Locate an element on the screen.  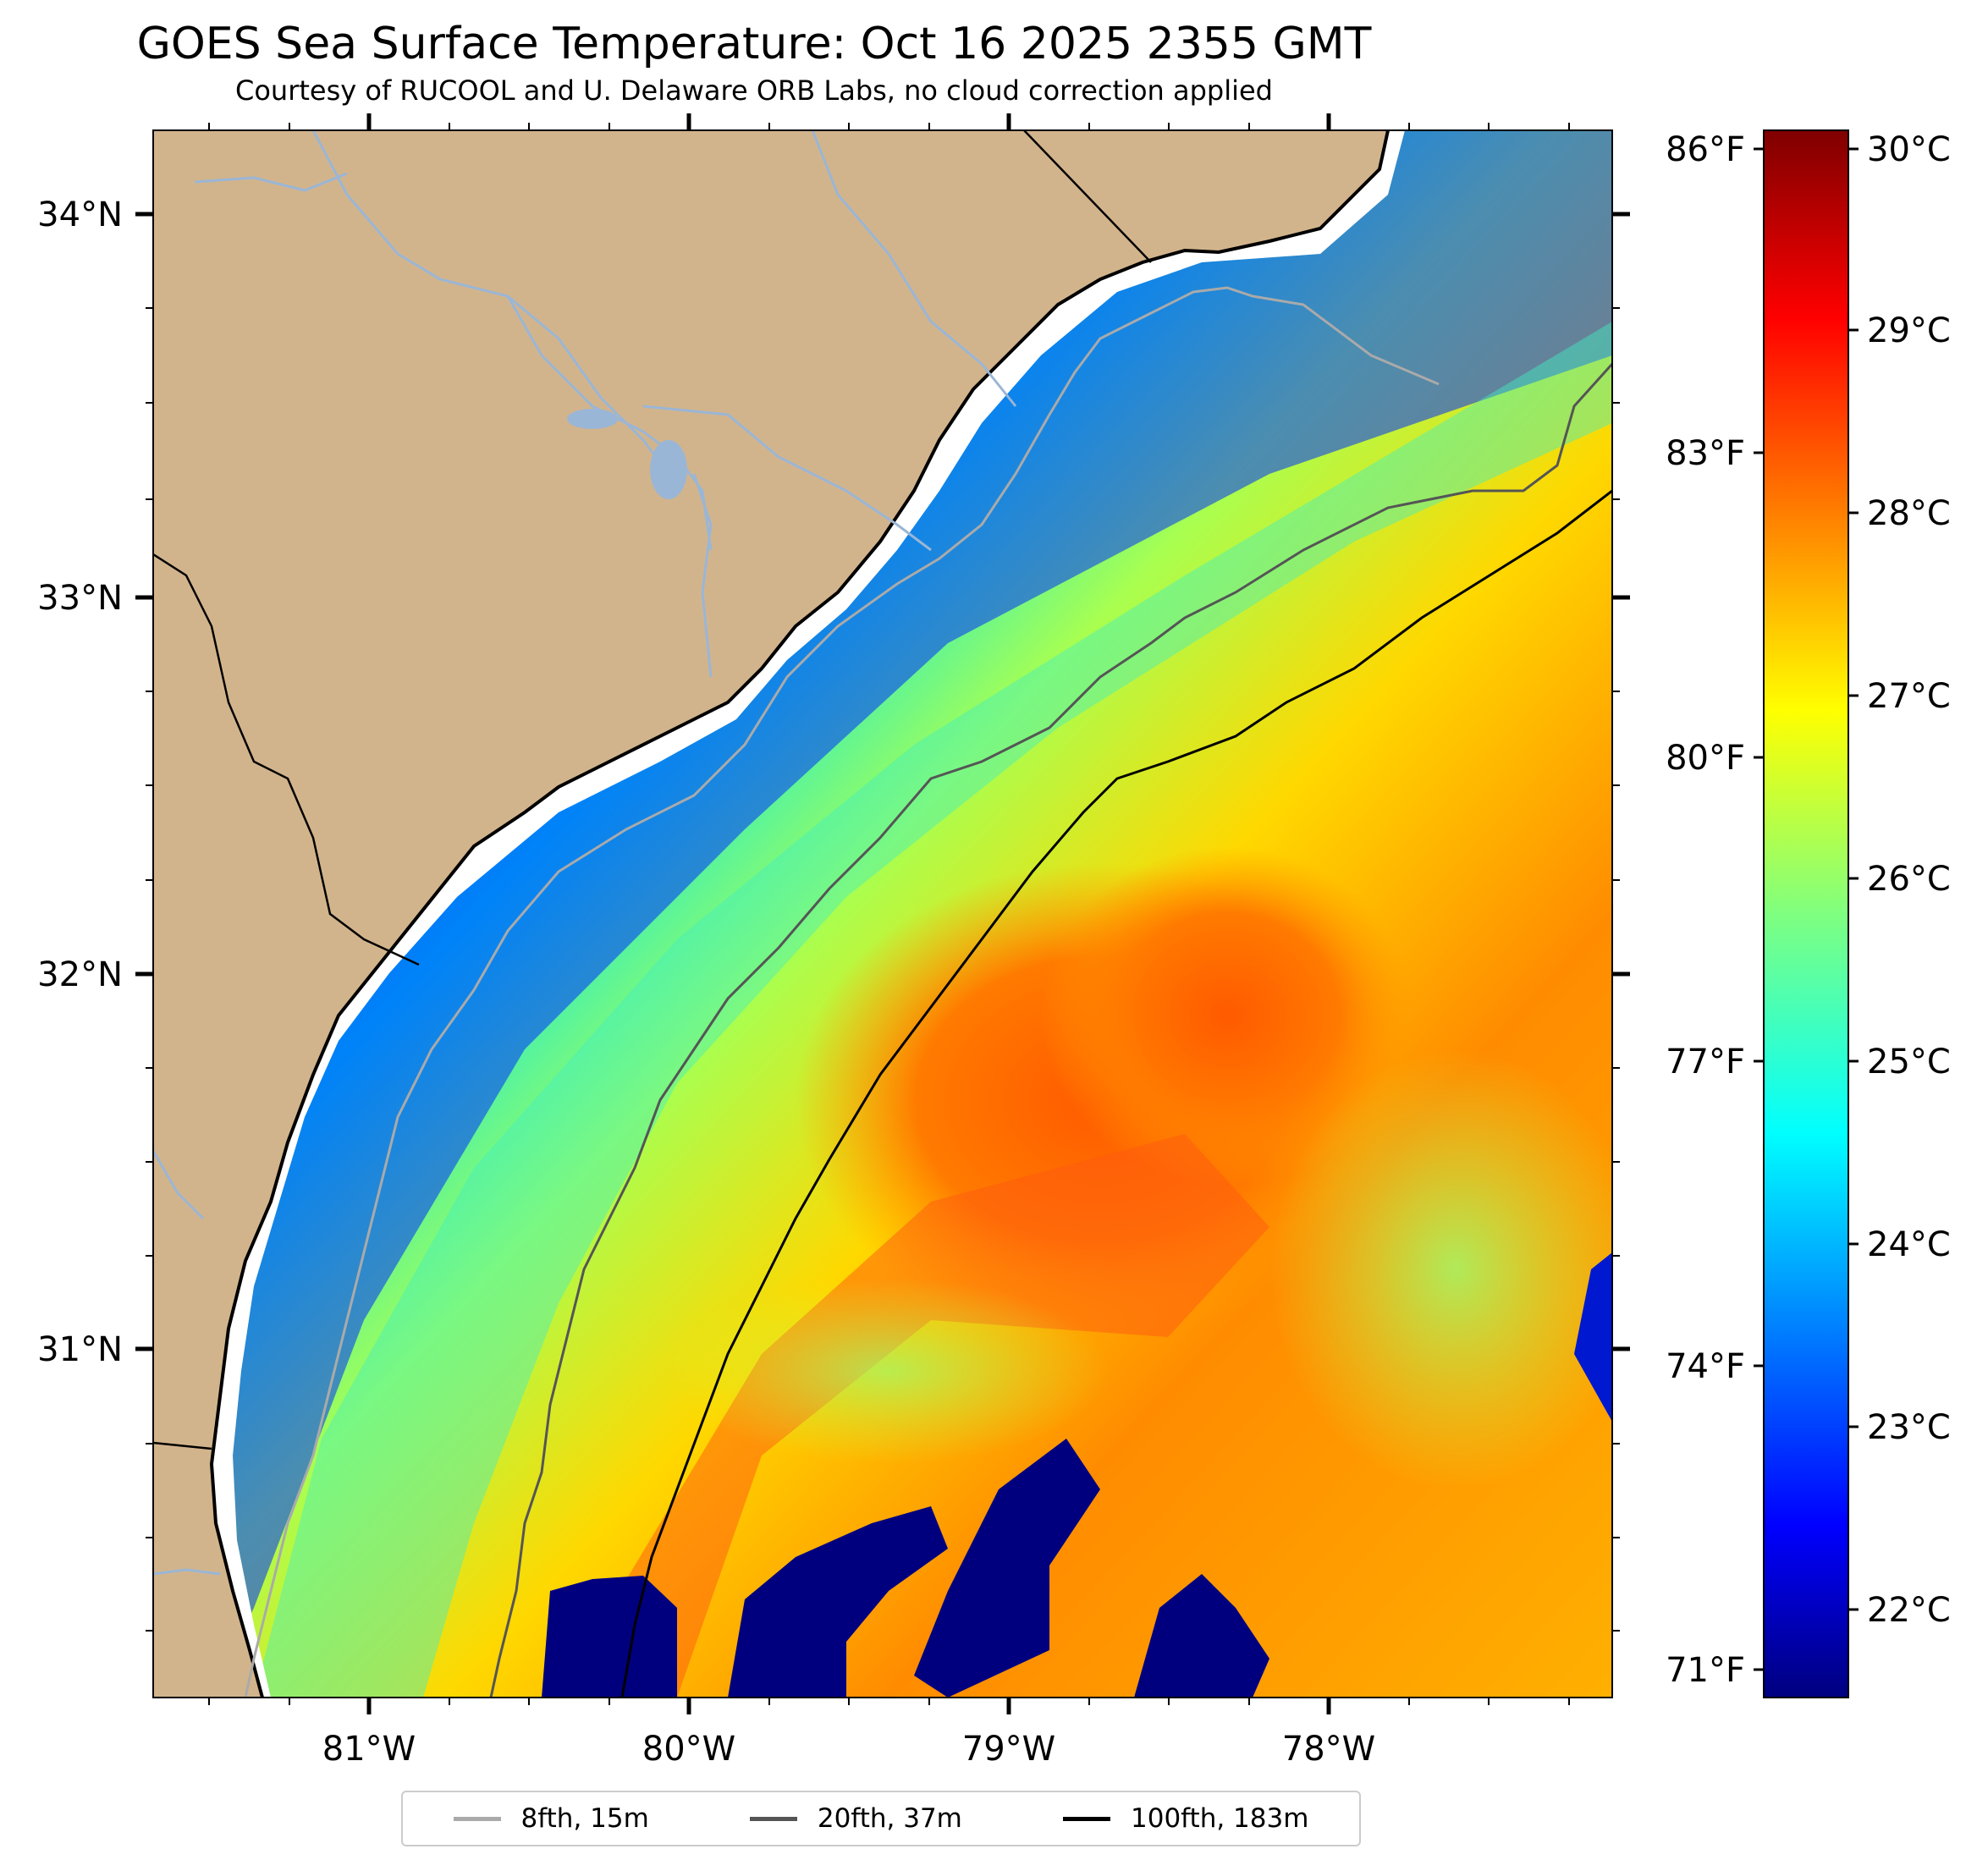
f-label-83: 83°F is located at coordinates (1705, 454).